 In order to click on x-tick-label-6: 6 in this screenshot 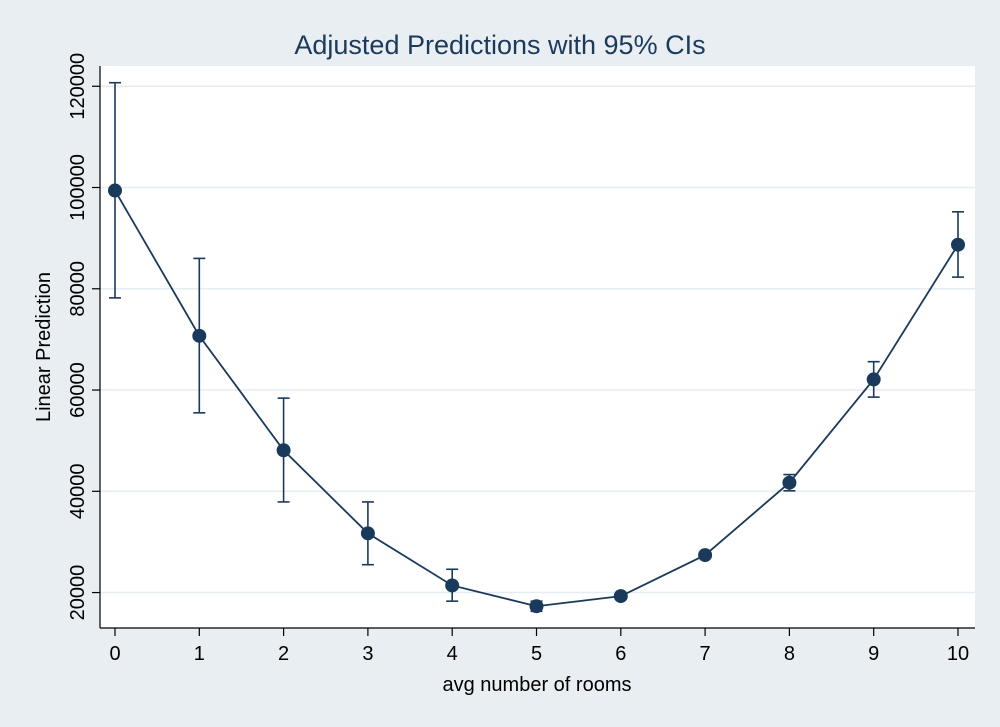, I will do `click(620, 654)`.